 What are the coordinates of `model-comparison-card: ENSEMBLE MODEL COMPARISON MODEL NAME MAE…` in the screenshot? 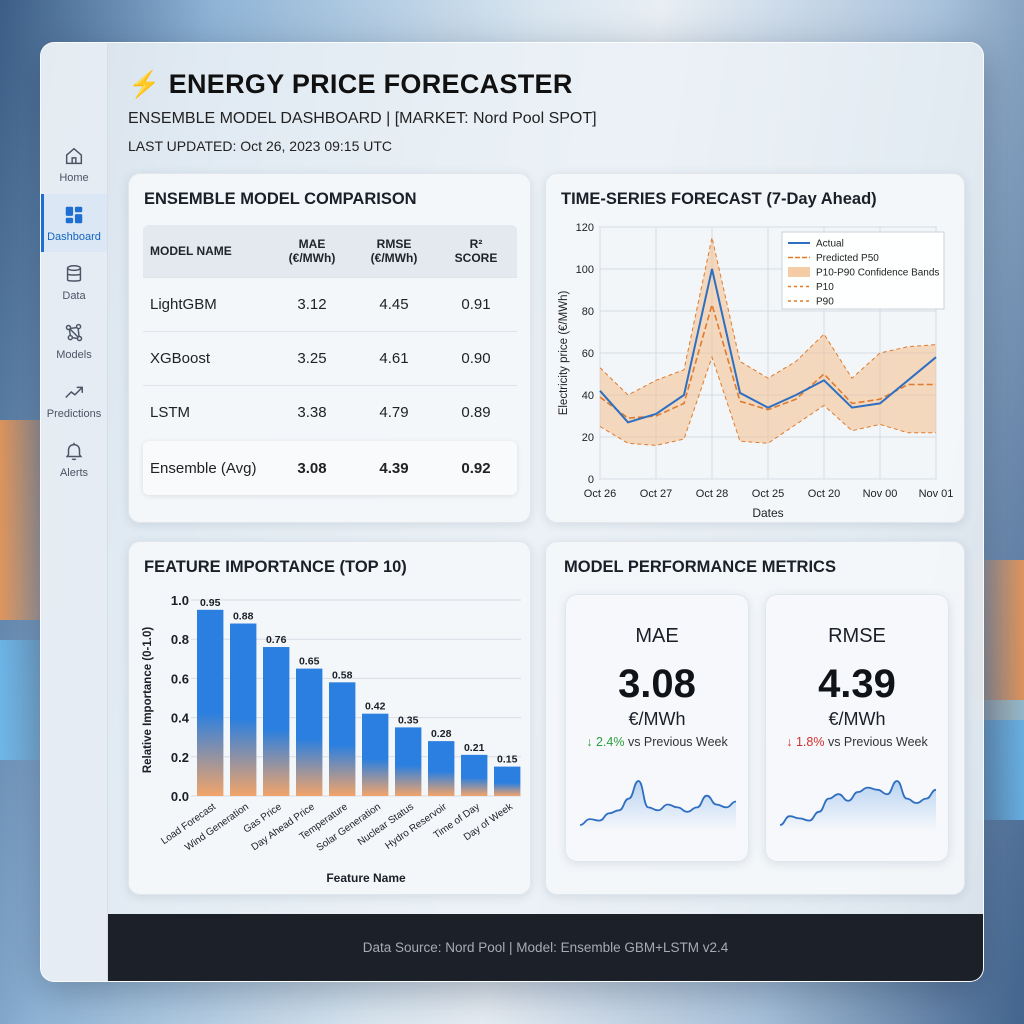 It's located at (329, 348).